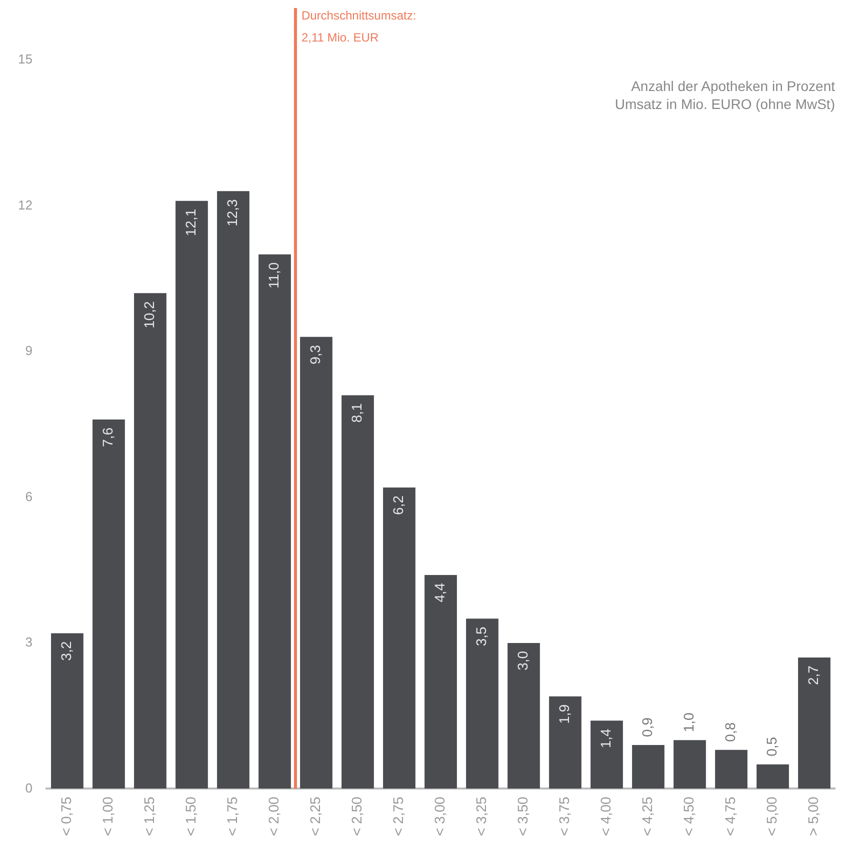 Image resolution: width=847 pixels, height=848 pixels. I want to click on x-axis-title: Umsatz in Mio. EURO (ohne MwSt), so click(724, 104).